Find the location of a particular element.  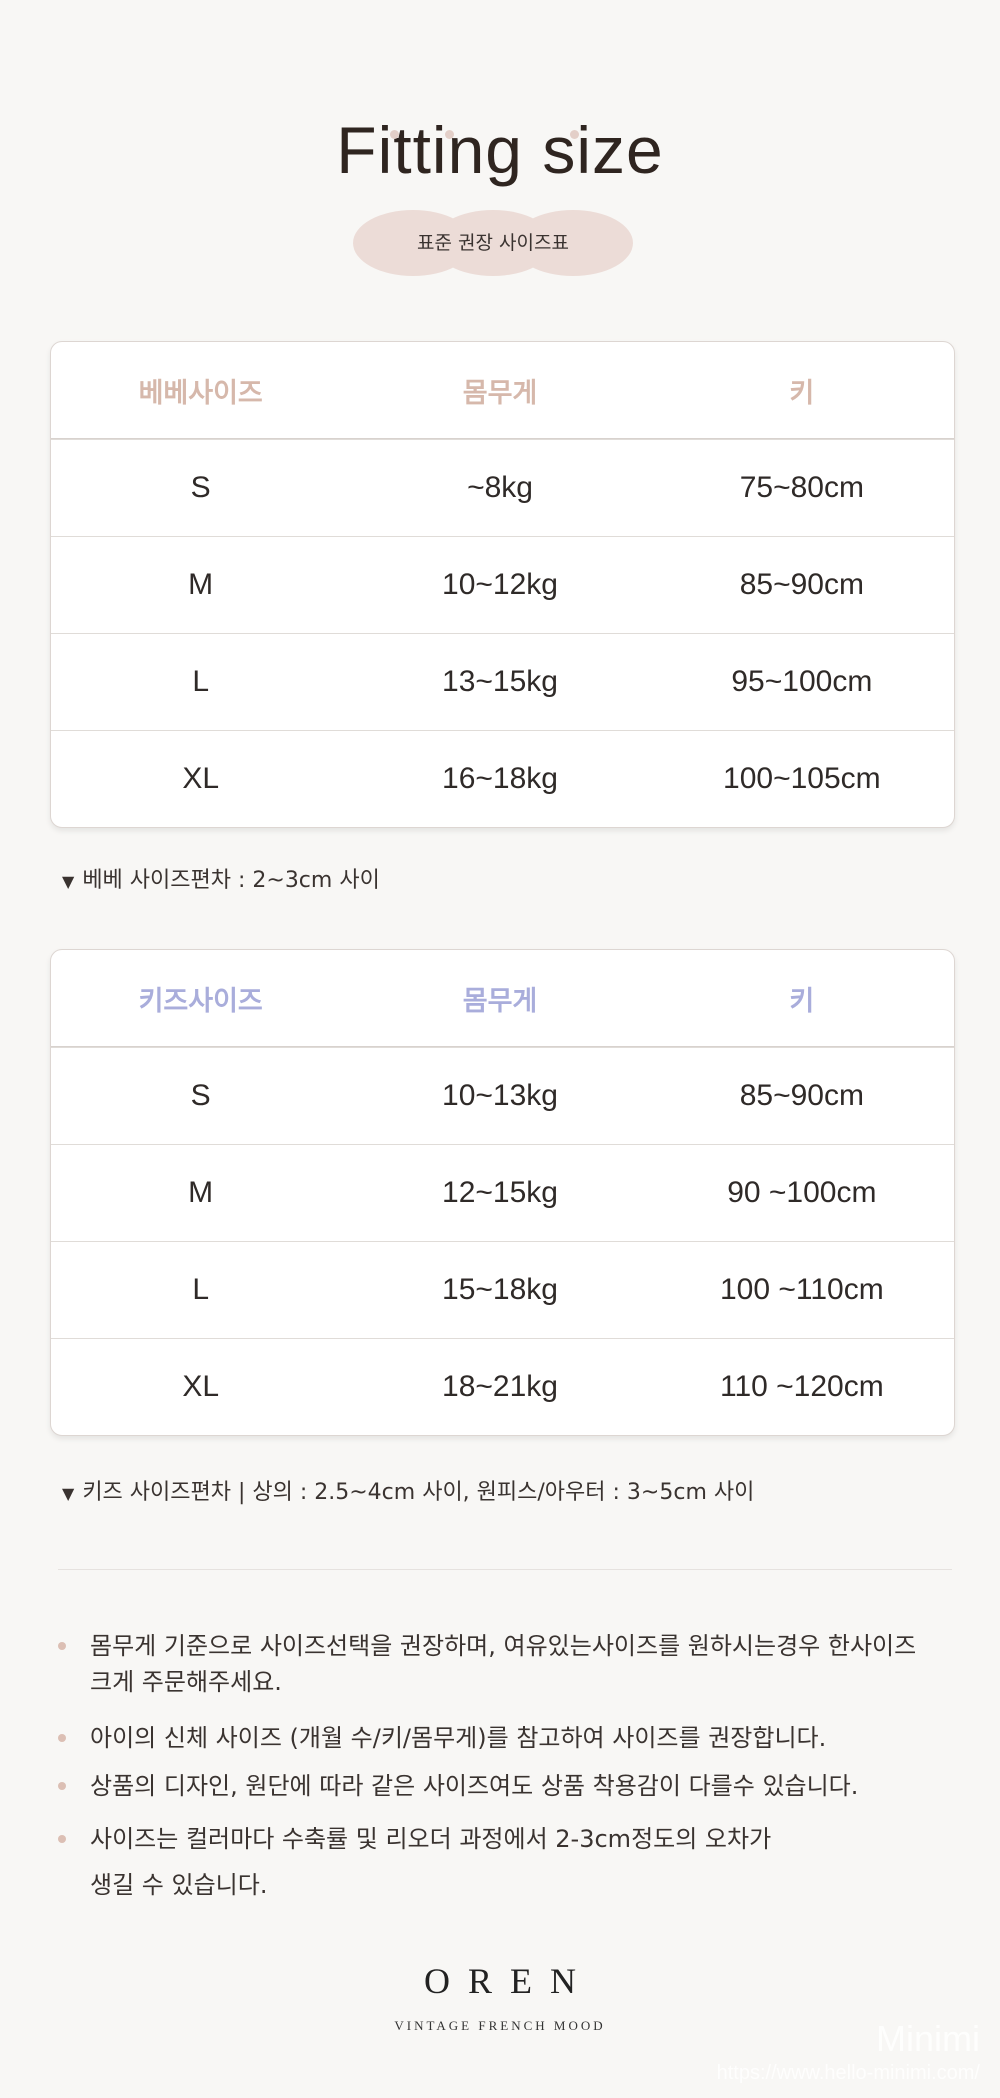

table-row: XL 18~21kg 110 ~120cm is located at coordinates (502, 1386).